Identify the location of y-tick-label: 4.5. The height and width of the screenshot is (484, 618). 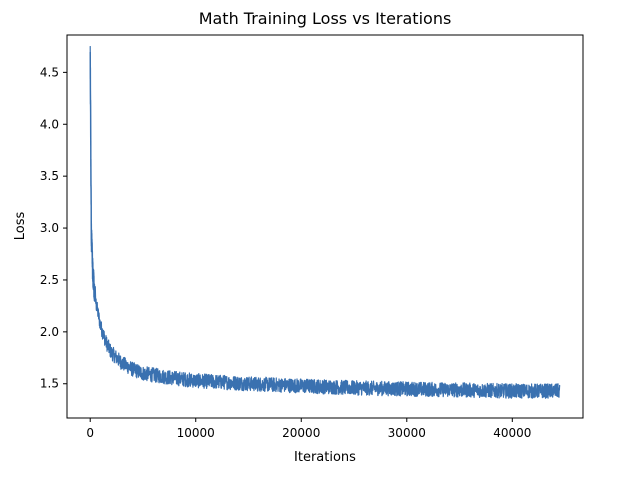
(49, 72).